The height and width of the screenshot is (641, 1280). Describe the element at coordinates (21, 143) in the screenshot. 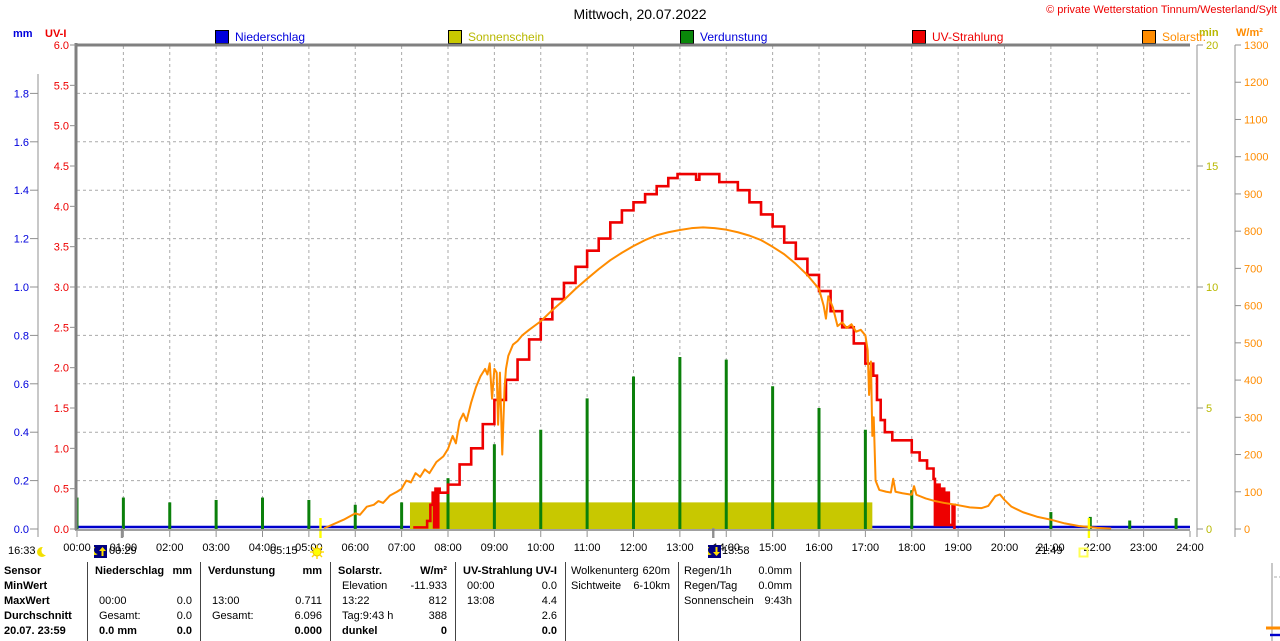

I see `tick-label: 1.6` at that location.